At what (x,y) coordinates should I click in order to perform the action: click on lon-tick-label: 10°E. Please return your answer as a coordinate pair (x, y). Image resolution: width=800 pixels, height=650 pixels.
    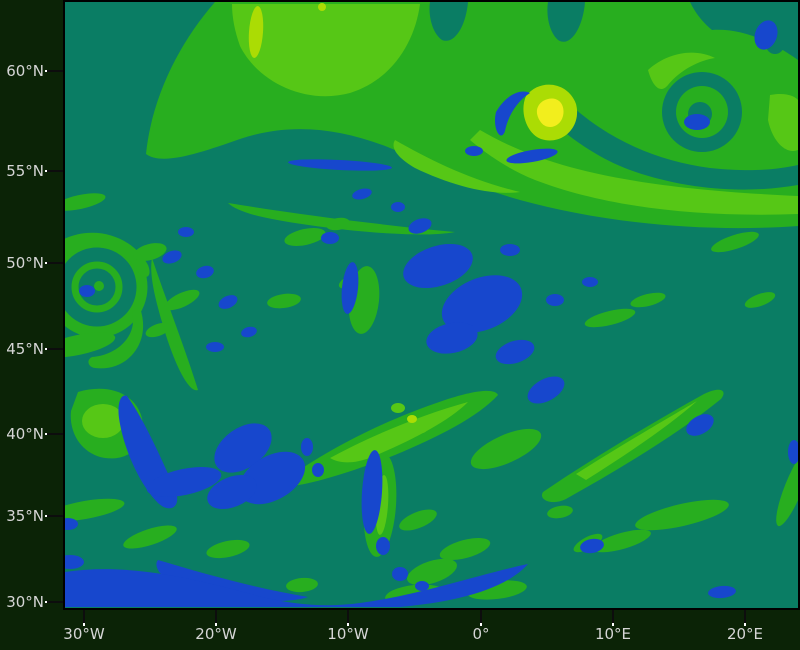
    Looking at the image, I should click on (613, 634).